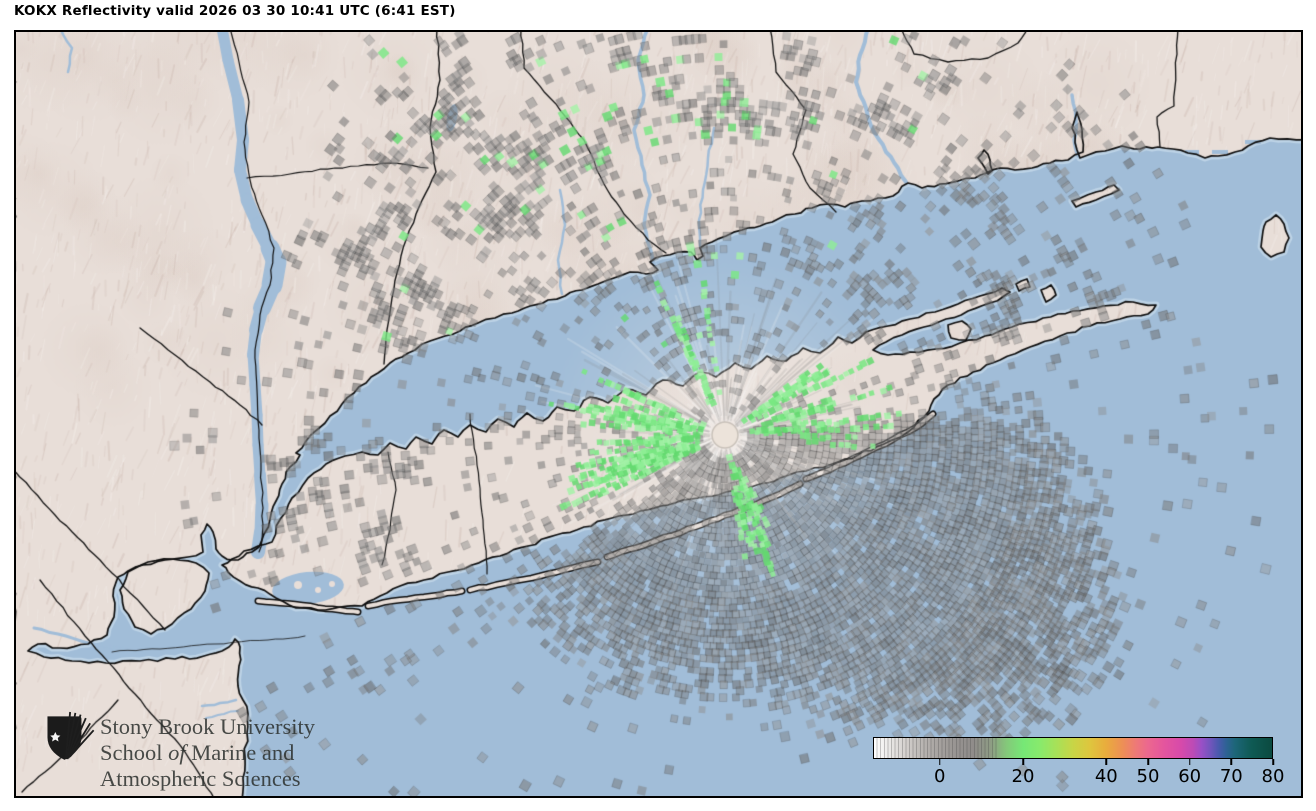 The width and height of the screenshot is (1316, 811). Describe the element at coordinates (1106, 776) in the screenshot. I see `colorbar-tick-label: 40` at that location.